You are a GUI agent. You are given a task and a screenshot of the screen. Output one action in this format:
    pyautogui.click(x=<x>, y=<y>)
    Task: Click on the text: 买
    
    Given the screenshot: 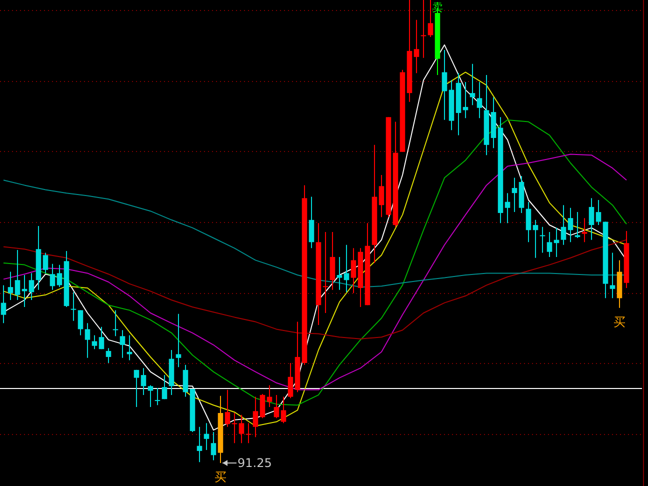 What is the action you would take?
    pyautogui.click(x=220, y=477)
    